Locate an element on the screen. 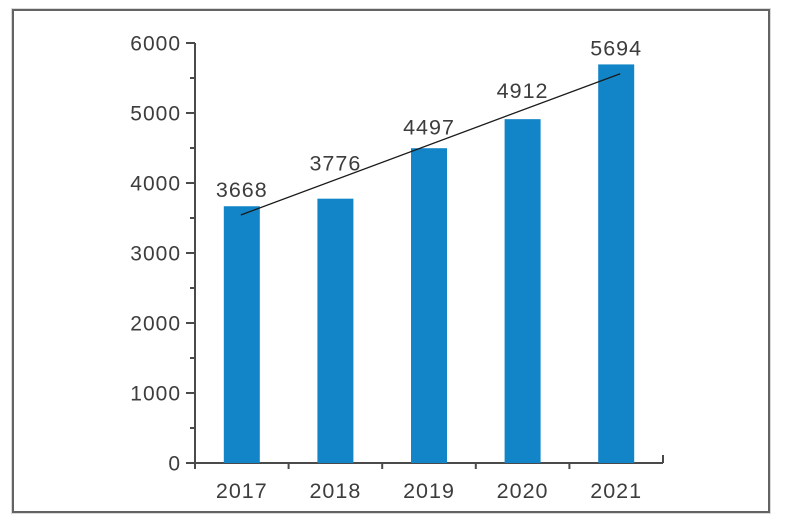 This screenshot has width=790, height=530. y-tick-label: 6000 is located at coordinates (155, 44).